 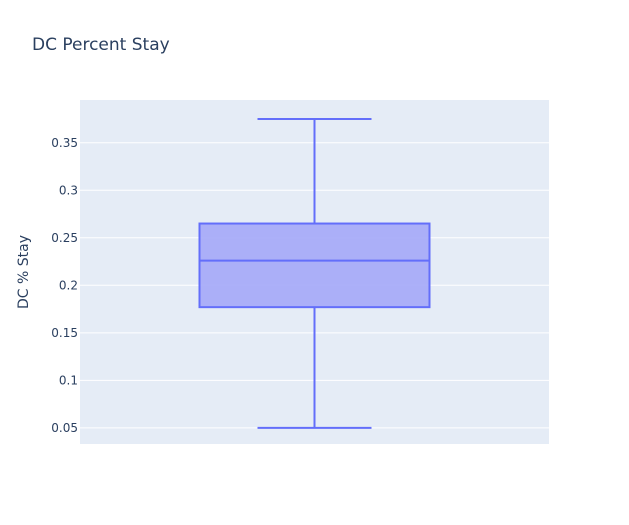 I want to click on y-axis-ticks: 0.05 0.1 0.15 0.2 0.25 0.3 0.35, so click(x=64, y=285).